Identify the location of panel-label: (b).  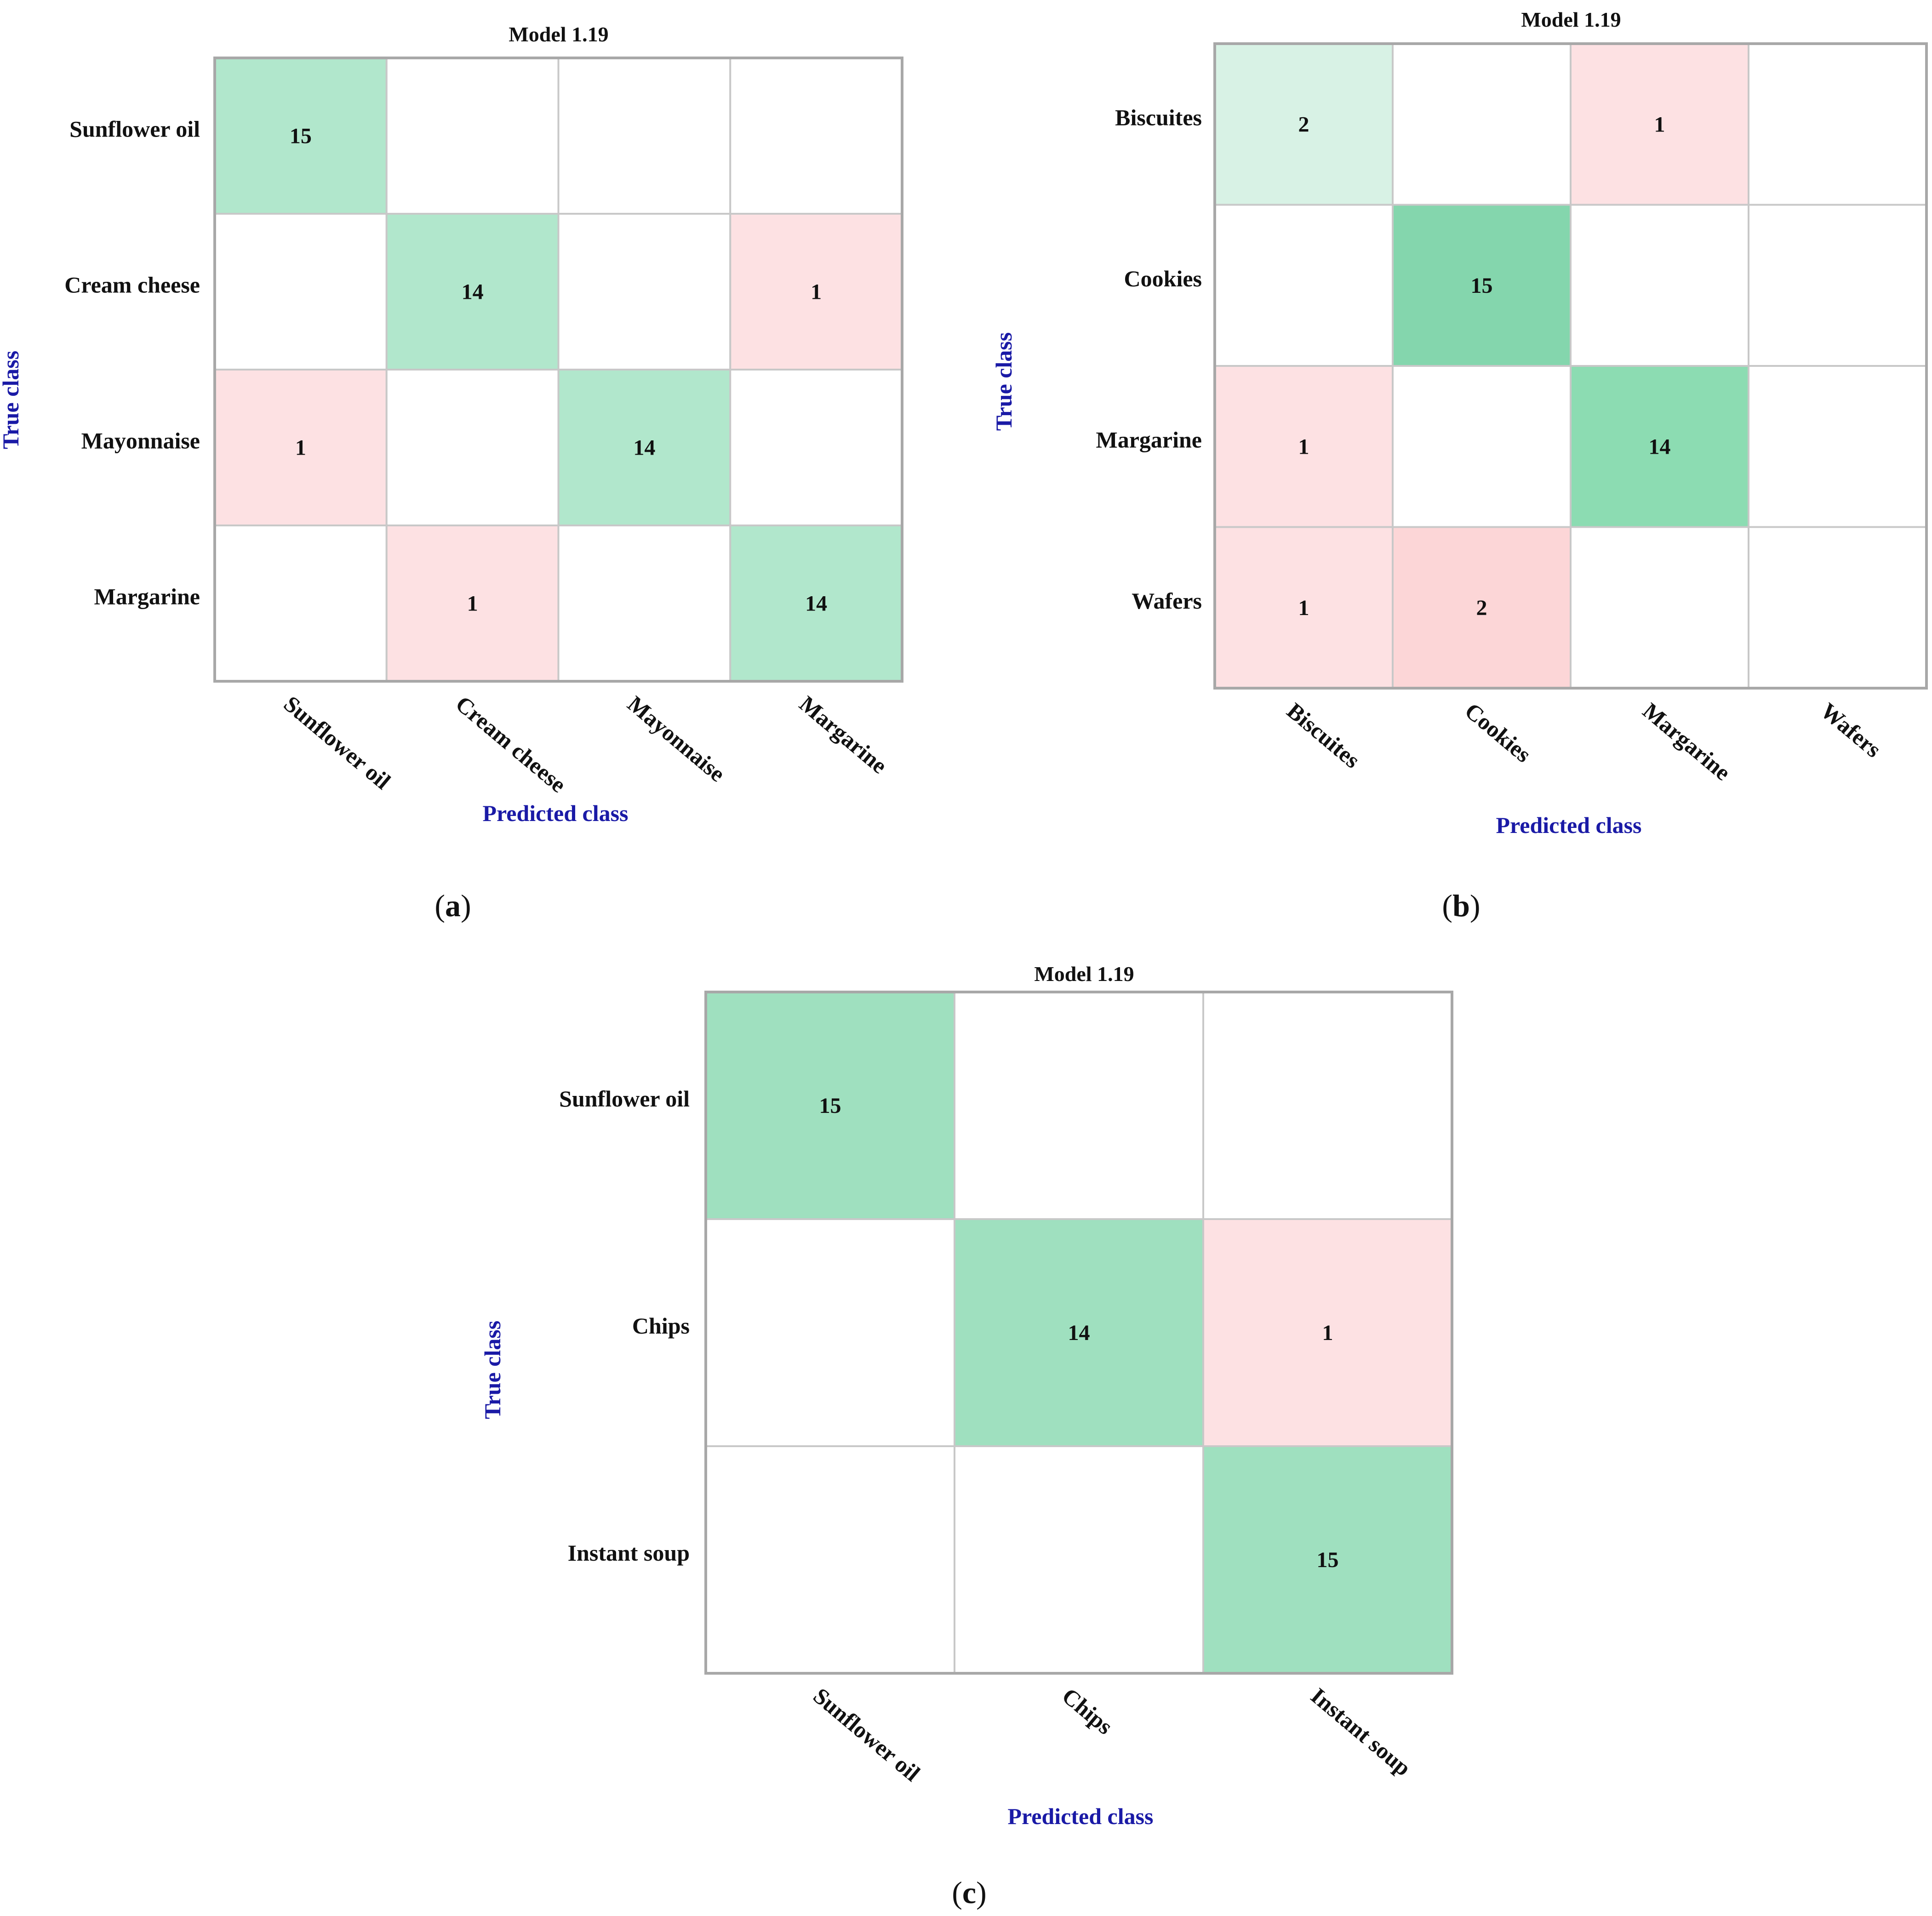
(1461, 905).